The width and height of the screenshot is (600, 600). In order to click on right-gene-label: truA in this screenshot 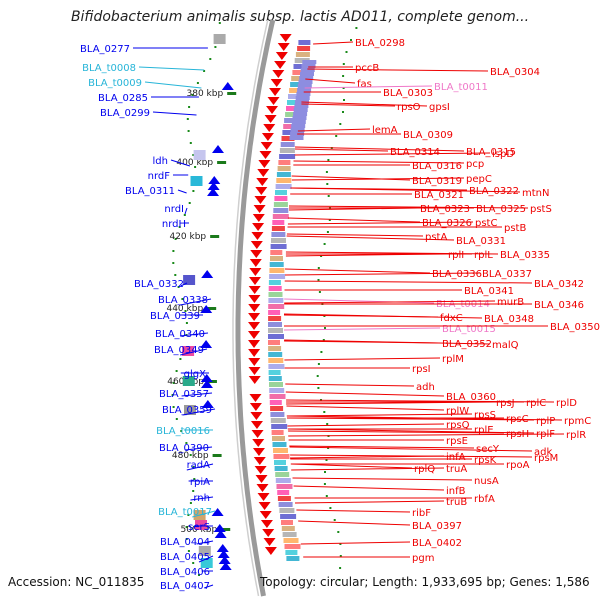, I will do `click(456, 469)`.